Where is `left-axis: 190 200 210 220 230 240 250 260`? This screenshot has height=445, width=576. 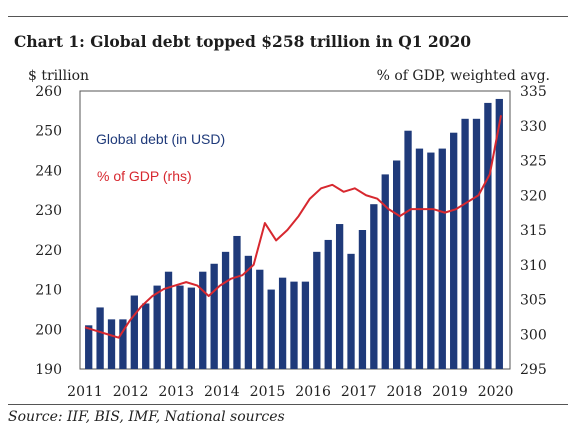 left-axis: 190 200 210 220 230 240 250 260 is located at coordinates (48, 231).